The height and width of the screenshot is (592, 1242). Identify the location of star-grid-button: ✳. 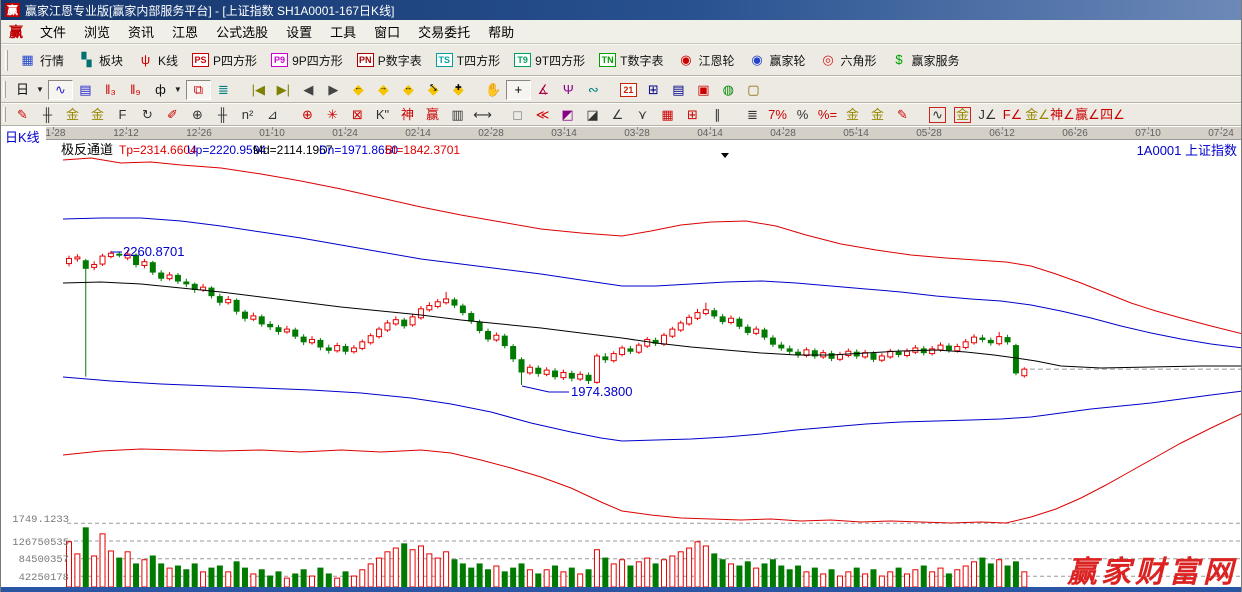
(332, 115).